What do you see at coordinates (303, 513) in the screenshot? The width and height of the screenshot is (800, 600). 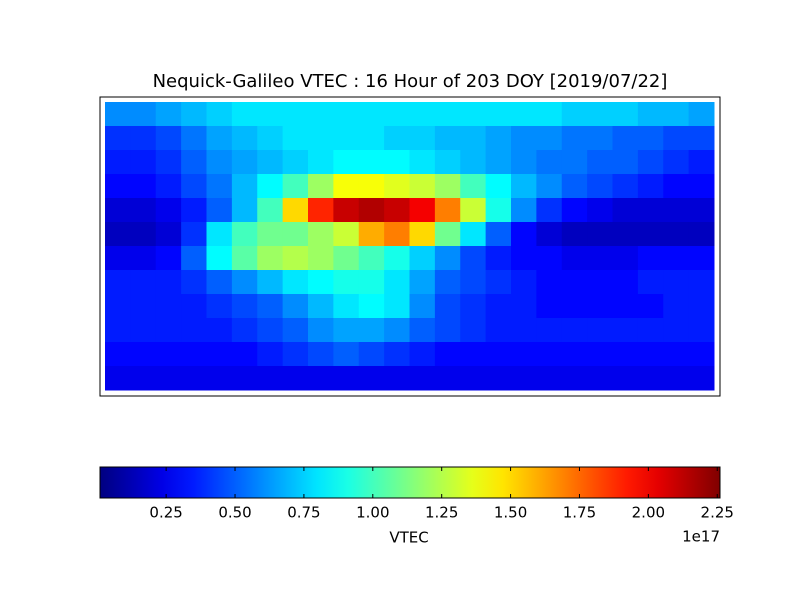 I see `colorbar-tick-label: 0.75` at bounding box center [303, 513].